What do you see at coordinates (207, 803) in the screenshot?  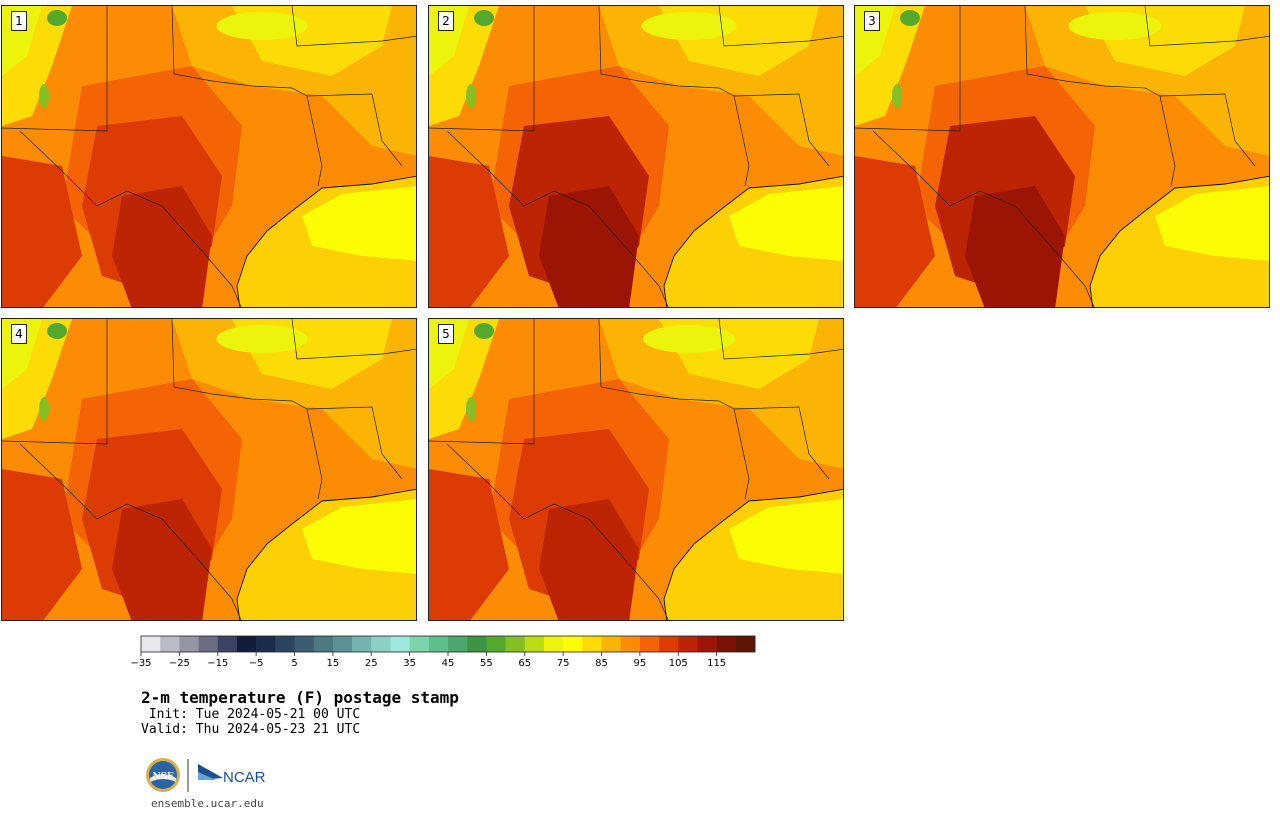 I see `website-url: ensemble.ucar.edu` at bounding box center [207, 803].